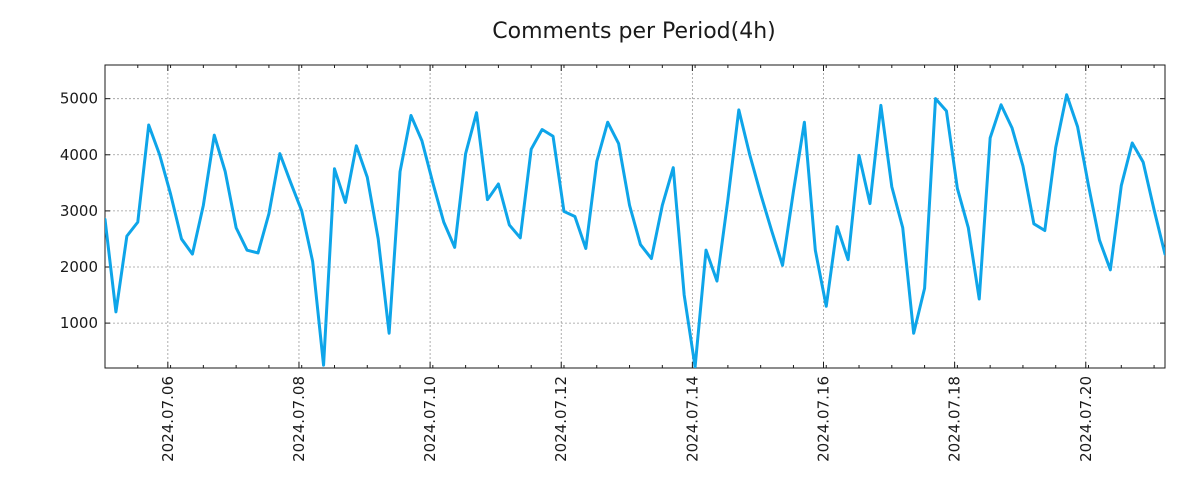 The image size is (1200, 500). Describe the element at coordinates (1086, 419) in the screenshot. I see `x-tick-label: 2024.07.20` at that location.